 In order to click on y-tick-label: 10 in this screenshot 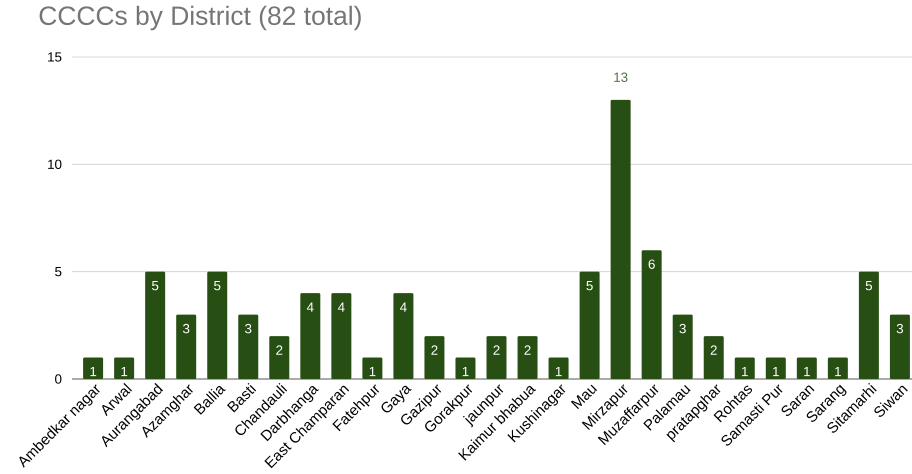, I will do `click(55, 165)`.